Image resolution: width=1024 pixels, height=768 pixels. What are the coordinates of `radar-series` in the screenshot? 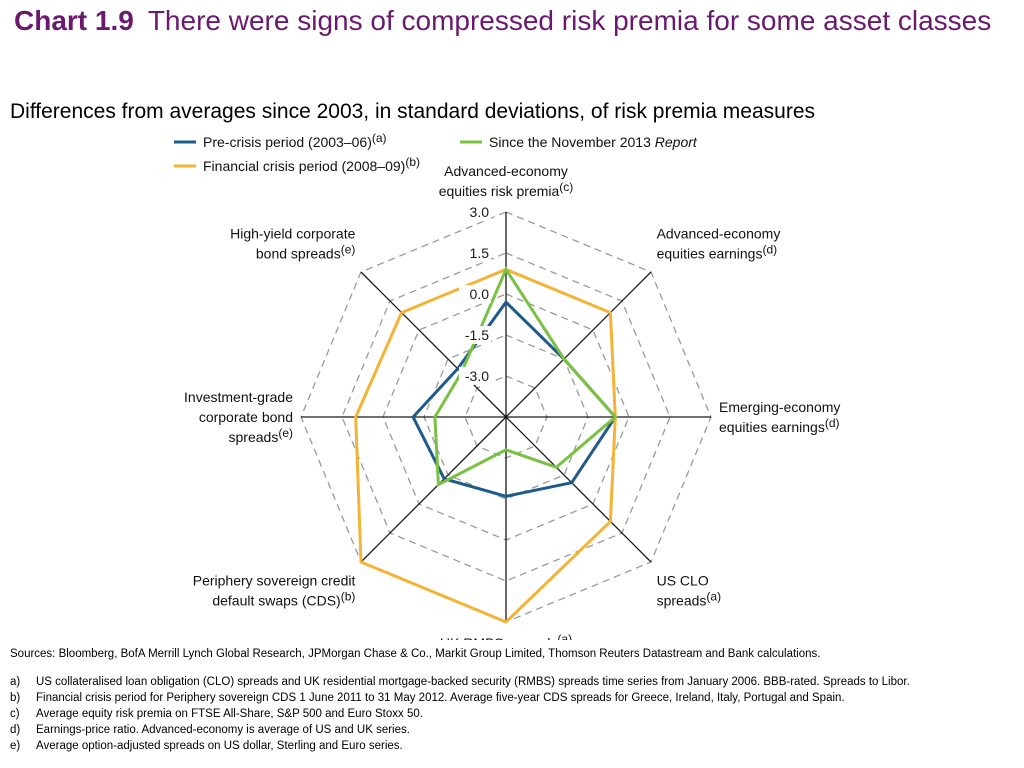 It's located at (486, 445).